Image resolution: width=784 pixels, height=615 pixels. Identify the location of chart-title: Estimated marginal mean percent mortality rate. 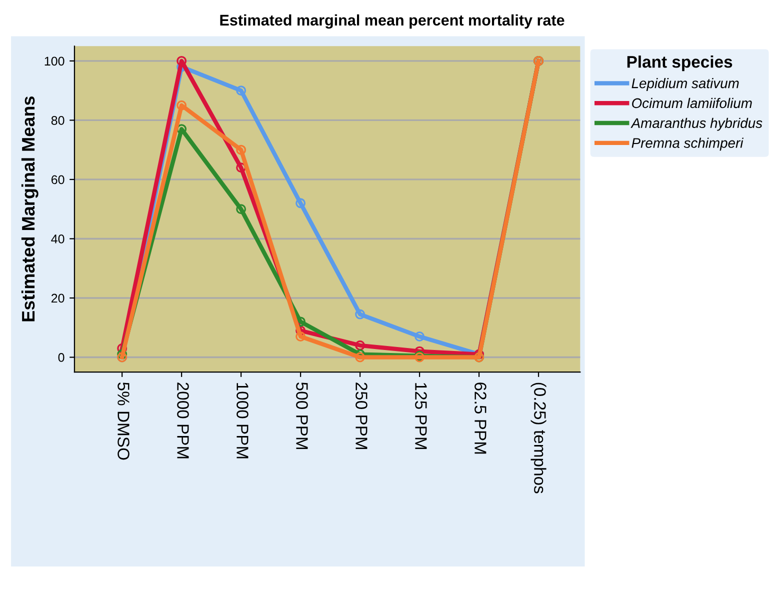
(392, 21).